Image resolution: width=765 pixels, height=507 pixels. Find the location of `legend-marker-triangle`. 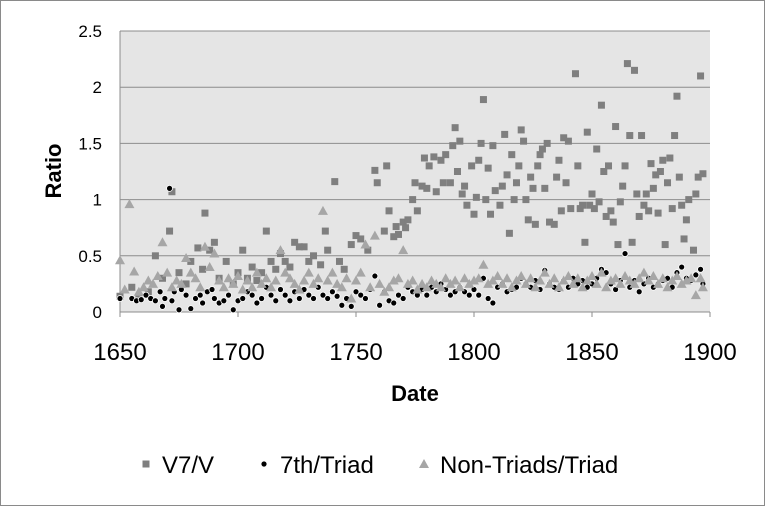

legend-marker-triangle is located at coordinates (424, 463).